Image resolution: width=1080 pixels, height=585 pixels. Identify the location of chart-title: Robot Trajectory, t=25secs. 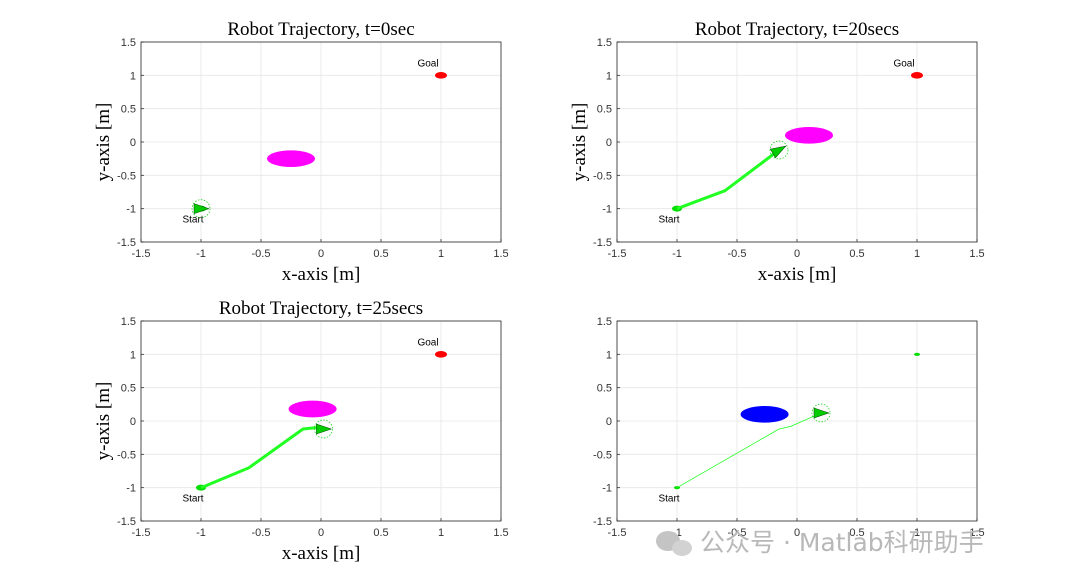
(321, 308).